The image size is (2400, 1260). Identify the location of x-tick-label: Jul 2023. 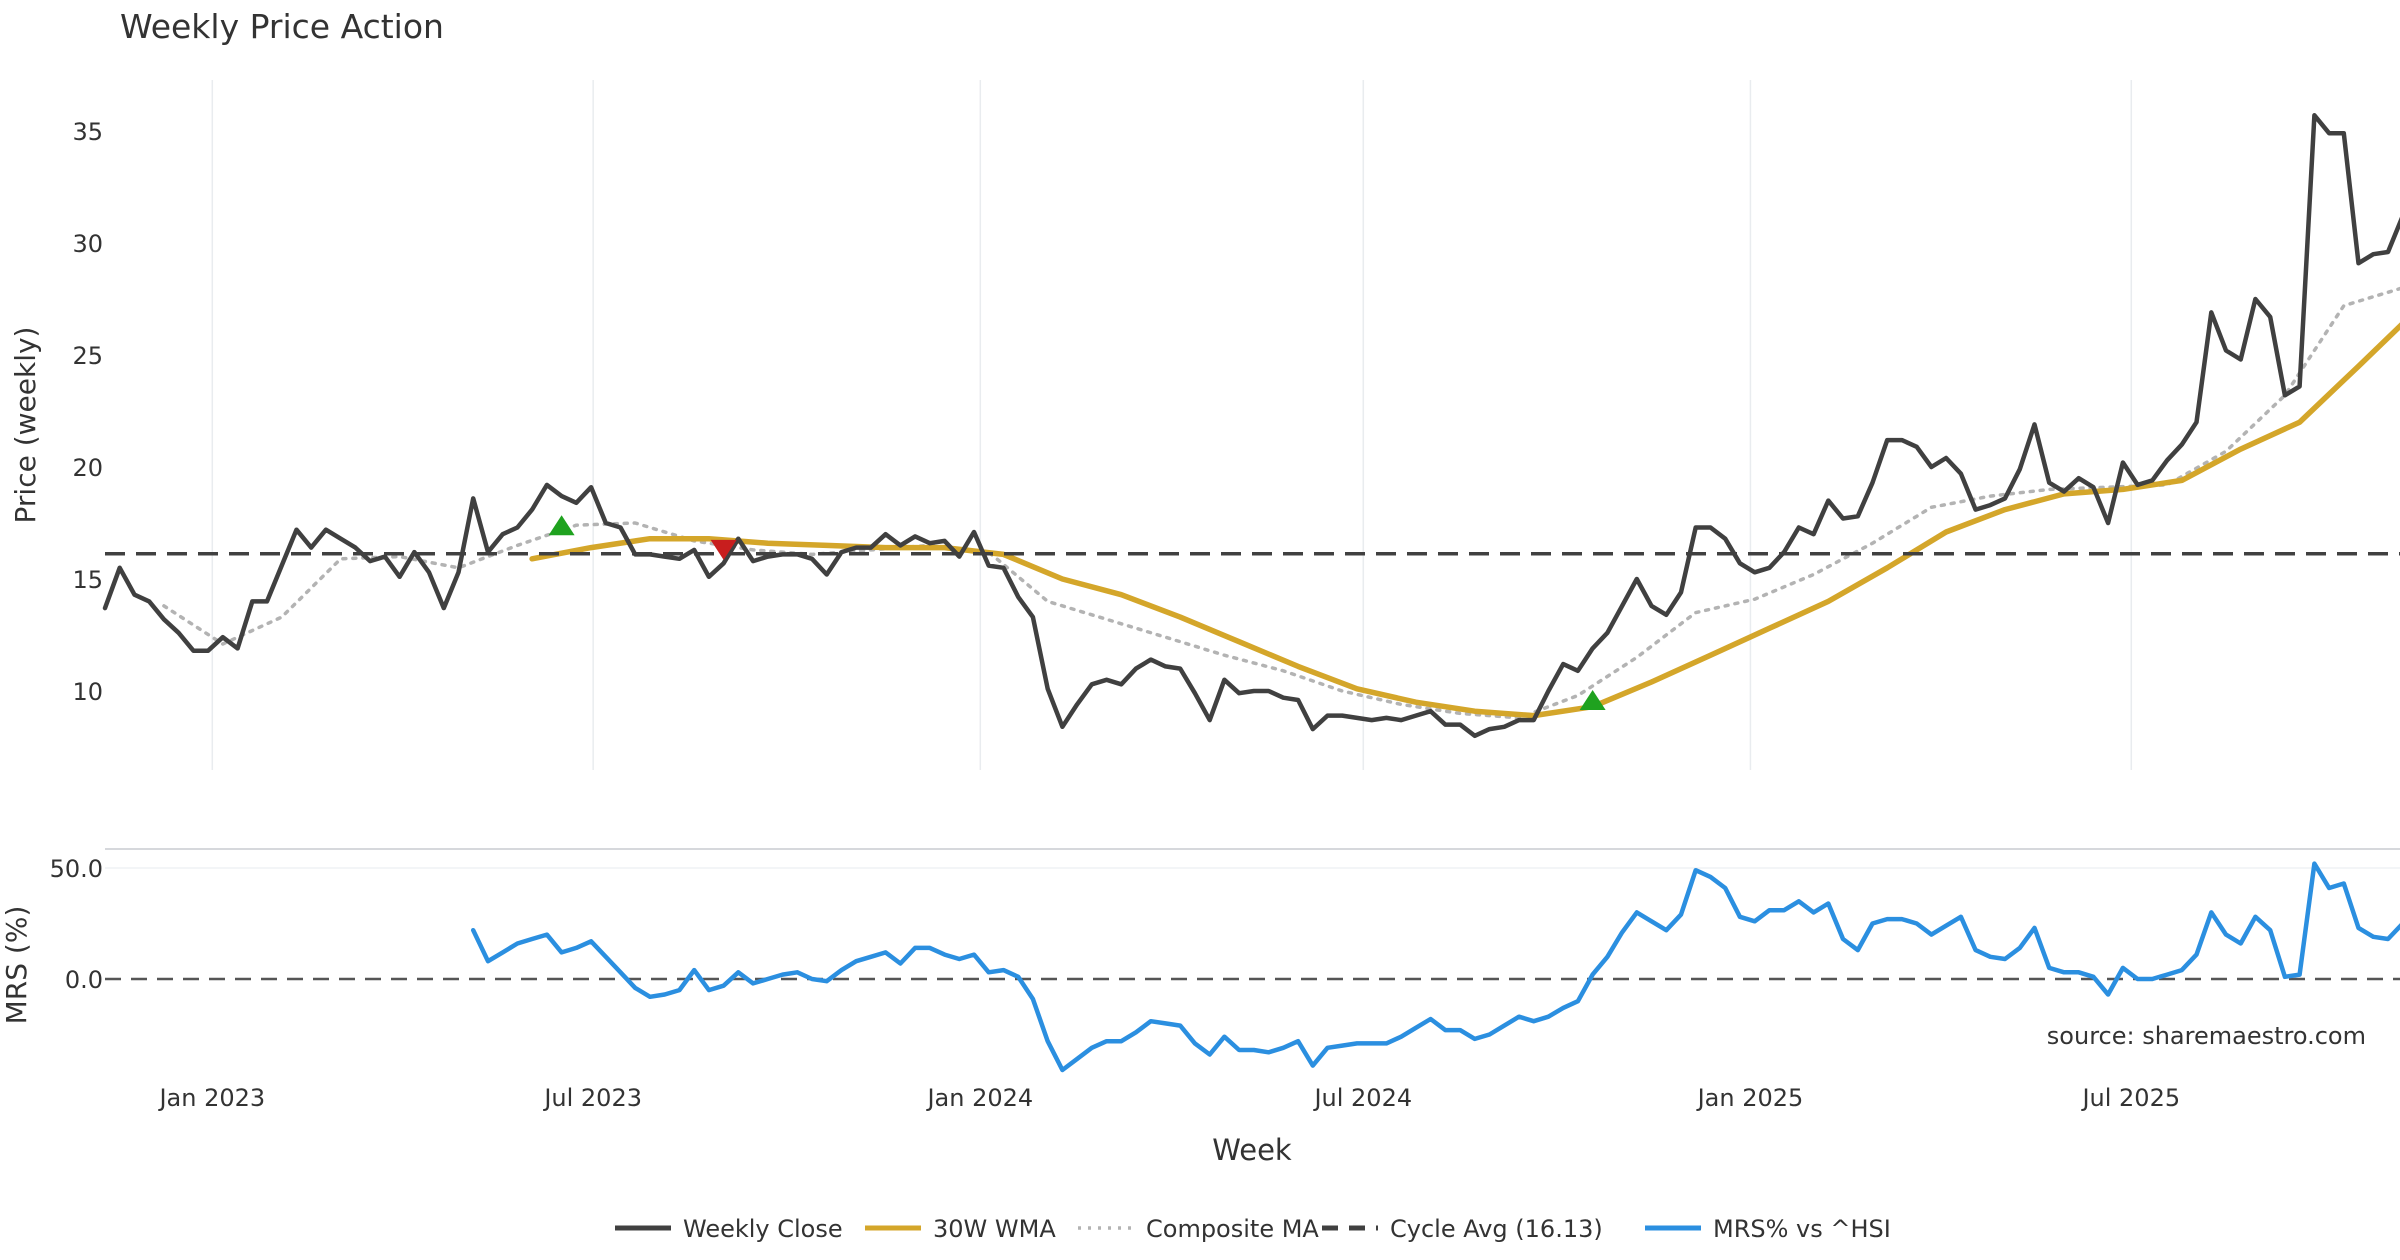
(592, 1098).